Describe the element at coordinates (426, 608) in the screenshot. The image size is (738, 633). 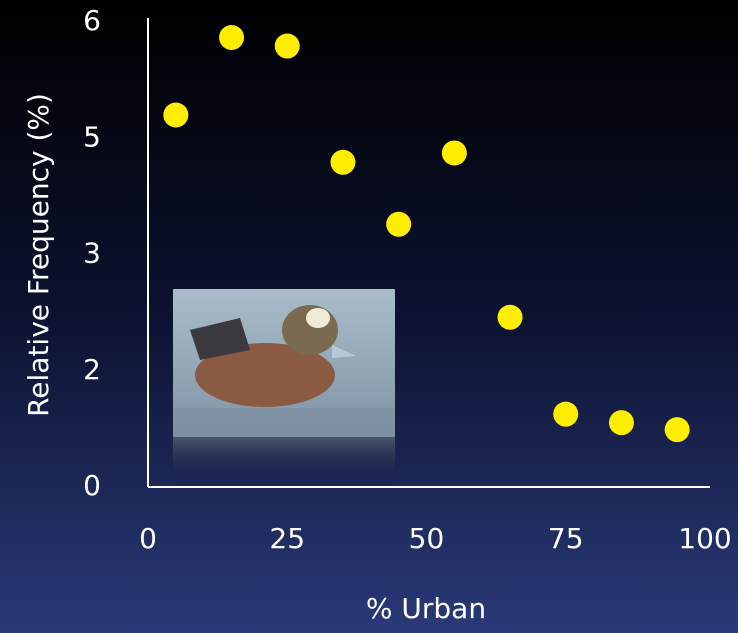
I see `x-axis-label: % Urban` at that location.